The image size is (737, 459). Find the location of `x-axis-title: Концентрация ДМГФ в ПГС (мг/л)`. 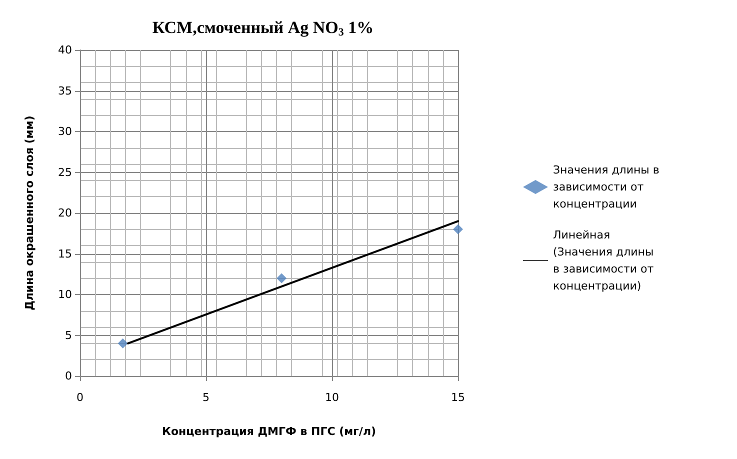

x-axis-title: Концентрация ДМГФ в ПГС (мг/л) is located at coordinates (269, 431).